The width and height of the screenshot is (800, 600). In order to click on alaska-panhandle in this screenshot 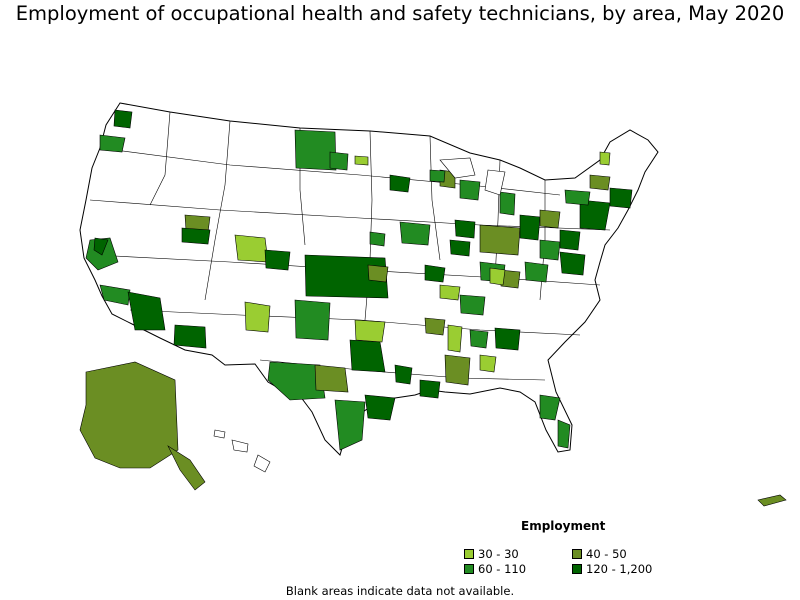, I will do `click(186, 468)`.